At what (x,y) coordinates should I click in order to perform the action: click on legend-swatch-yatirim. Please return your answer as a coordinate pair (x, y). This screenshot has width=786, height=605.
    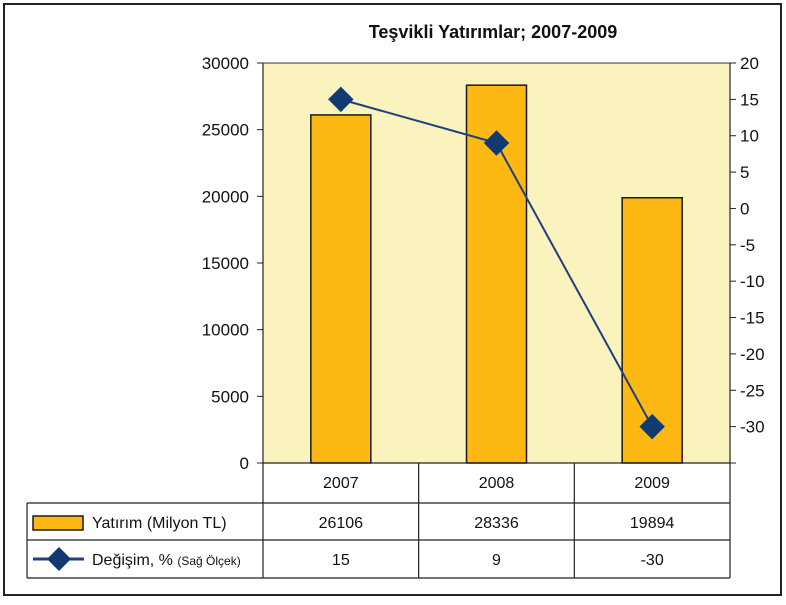
    Looking at the image, I should click on (58, 523).